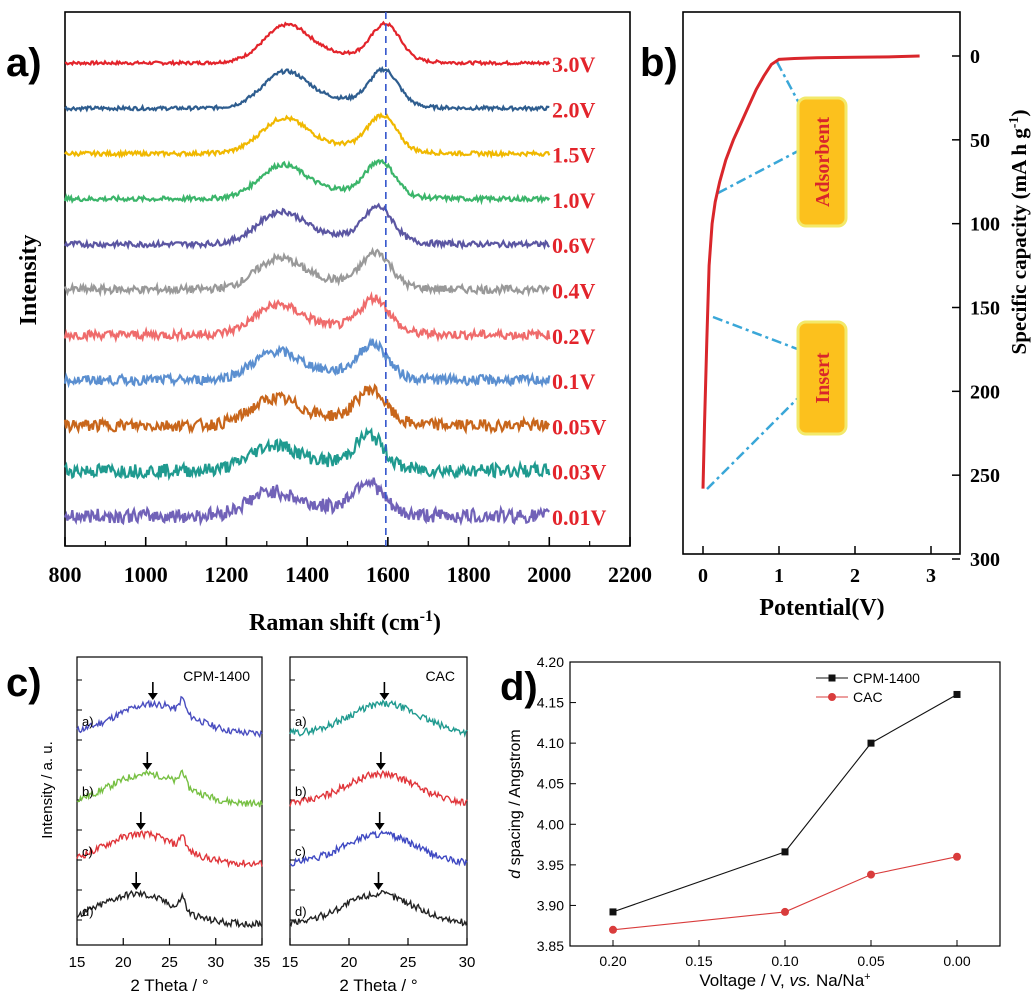 This screenshot has width=1035, height=994. Describe the element at coordinates (550, 703) in the screenshot. I see `d-y-tick-label: 4.15` at that location.